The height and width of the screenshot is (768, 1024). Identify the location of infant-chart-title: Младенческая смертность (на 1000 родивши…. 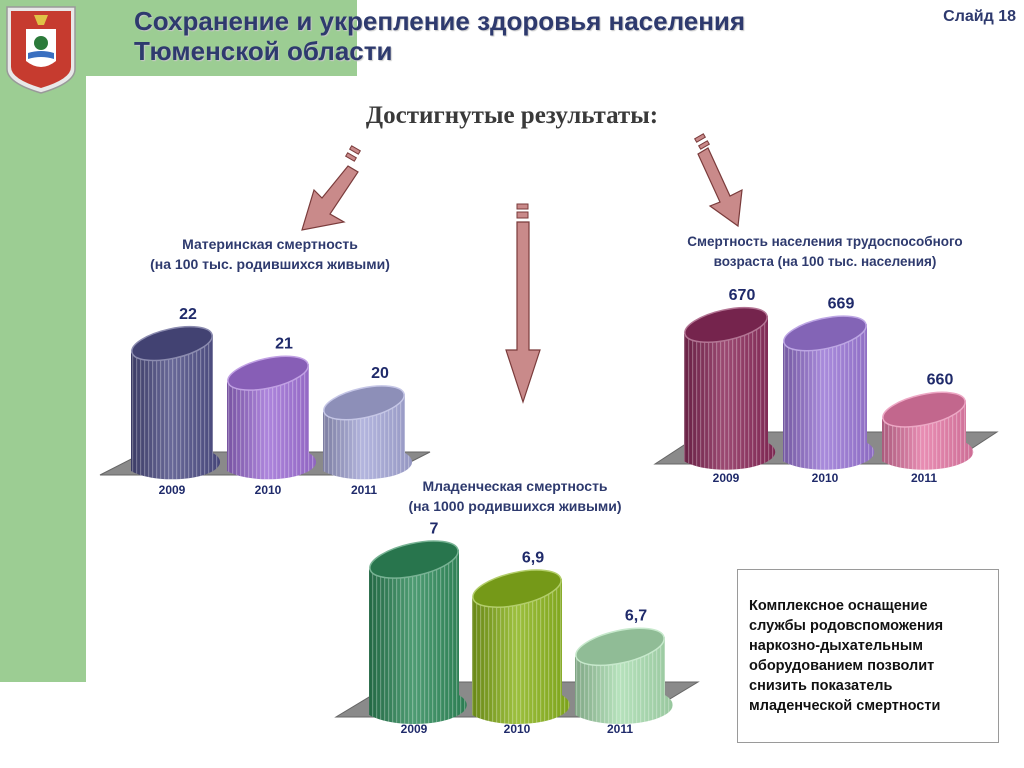
(515, 496).